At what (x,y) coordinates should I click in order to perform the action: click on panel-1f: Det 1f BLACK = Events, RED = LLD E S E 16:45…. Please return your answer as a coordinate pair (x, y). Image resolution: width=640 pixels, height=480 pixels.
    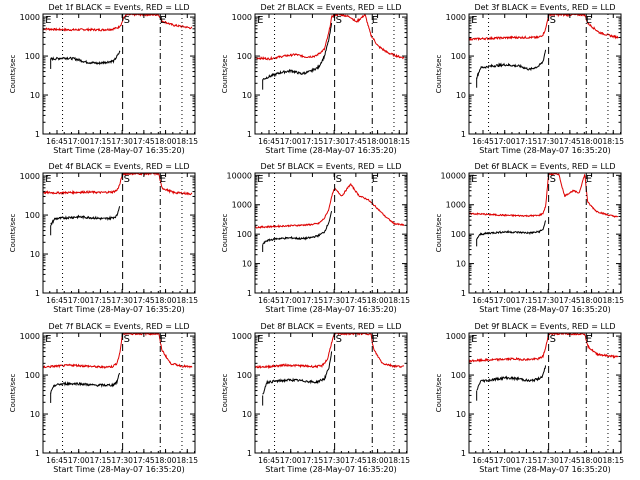
    Looking at the image, I should click on (103, 79).